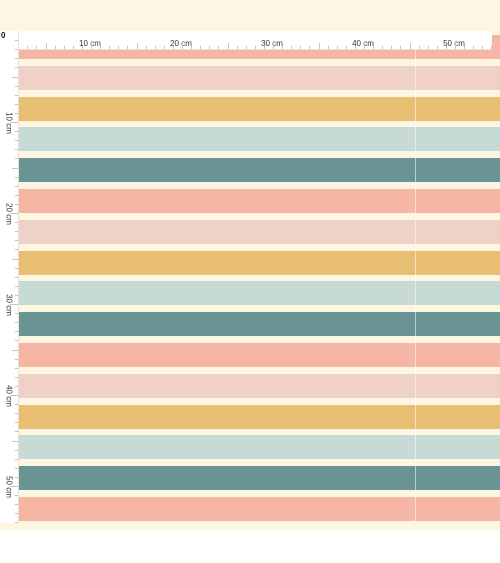 This screenshot has width=500, height=563. I want to click on ruler-top-label-10: 10 cm, so click(90, 43).